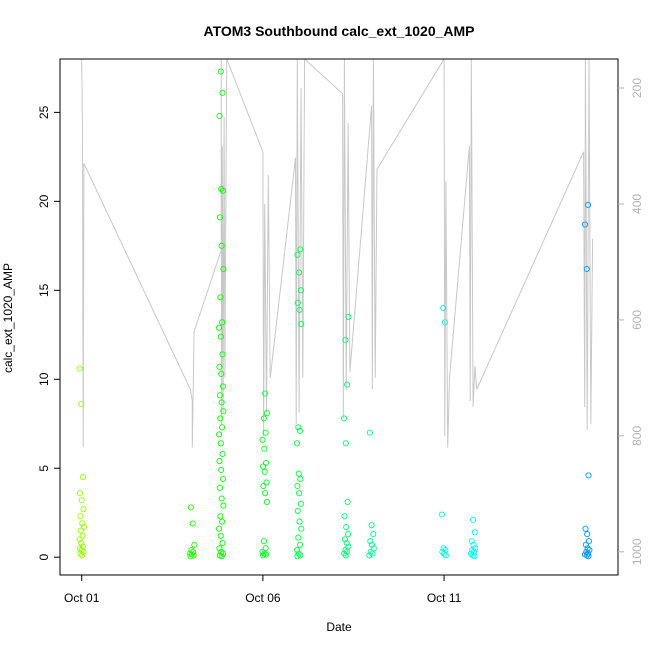 The height and width of the screenshot is (650, 650). What do you see at coordinates (44, 201) in the screenshot?
I see `y-tick-label: 20` at bounding box center [44, 201].